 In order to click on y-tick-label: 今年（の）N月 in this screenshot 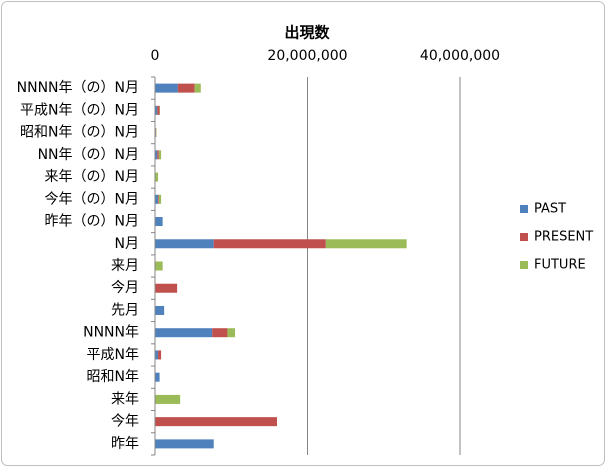, I will do `click(92, 199)`.